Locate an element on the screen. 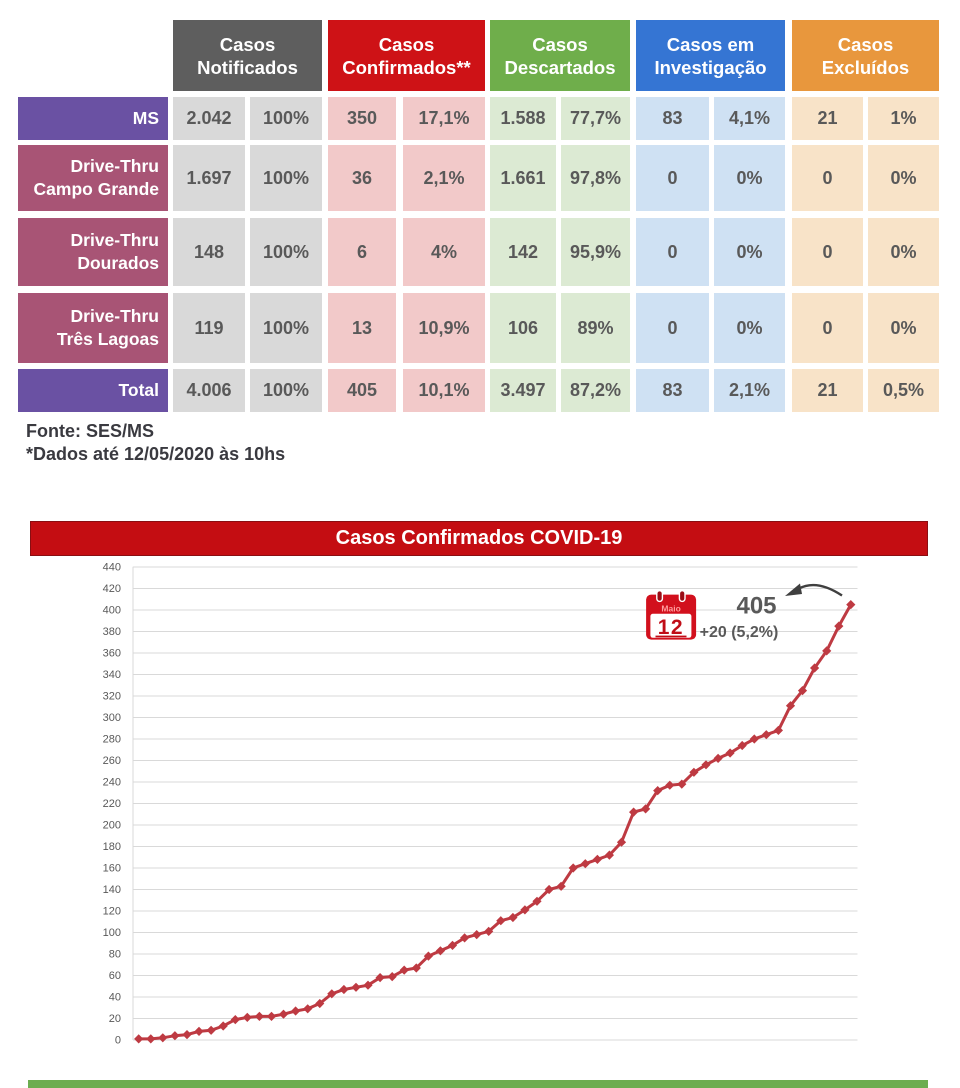 This screenshot has height=1088, width=960. svg-text: 260 is located at coordinates (112, 761).